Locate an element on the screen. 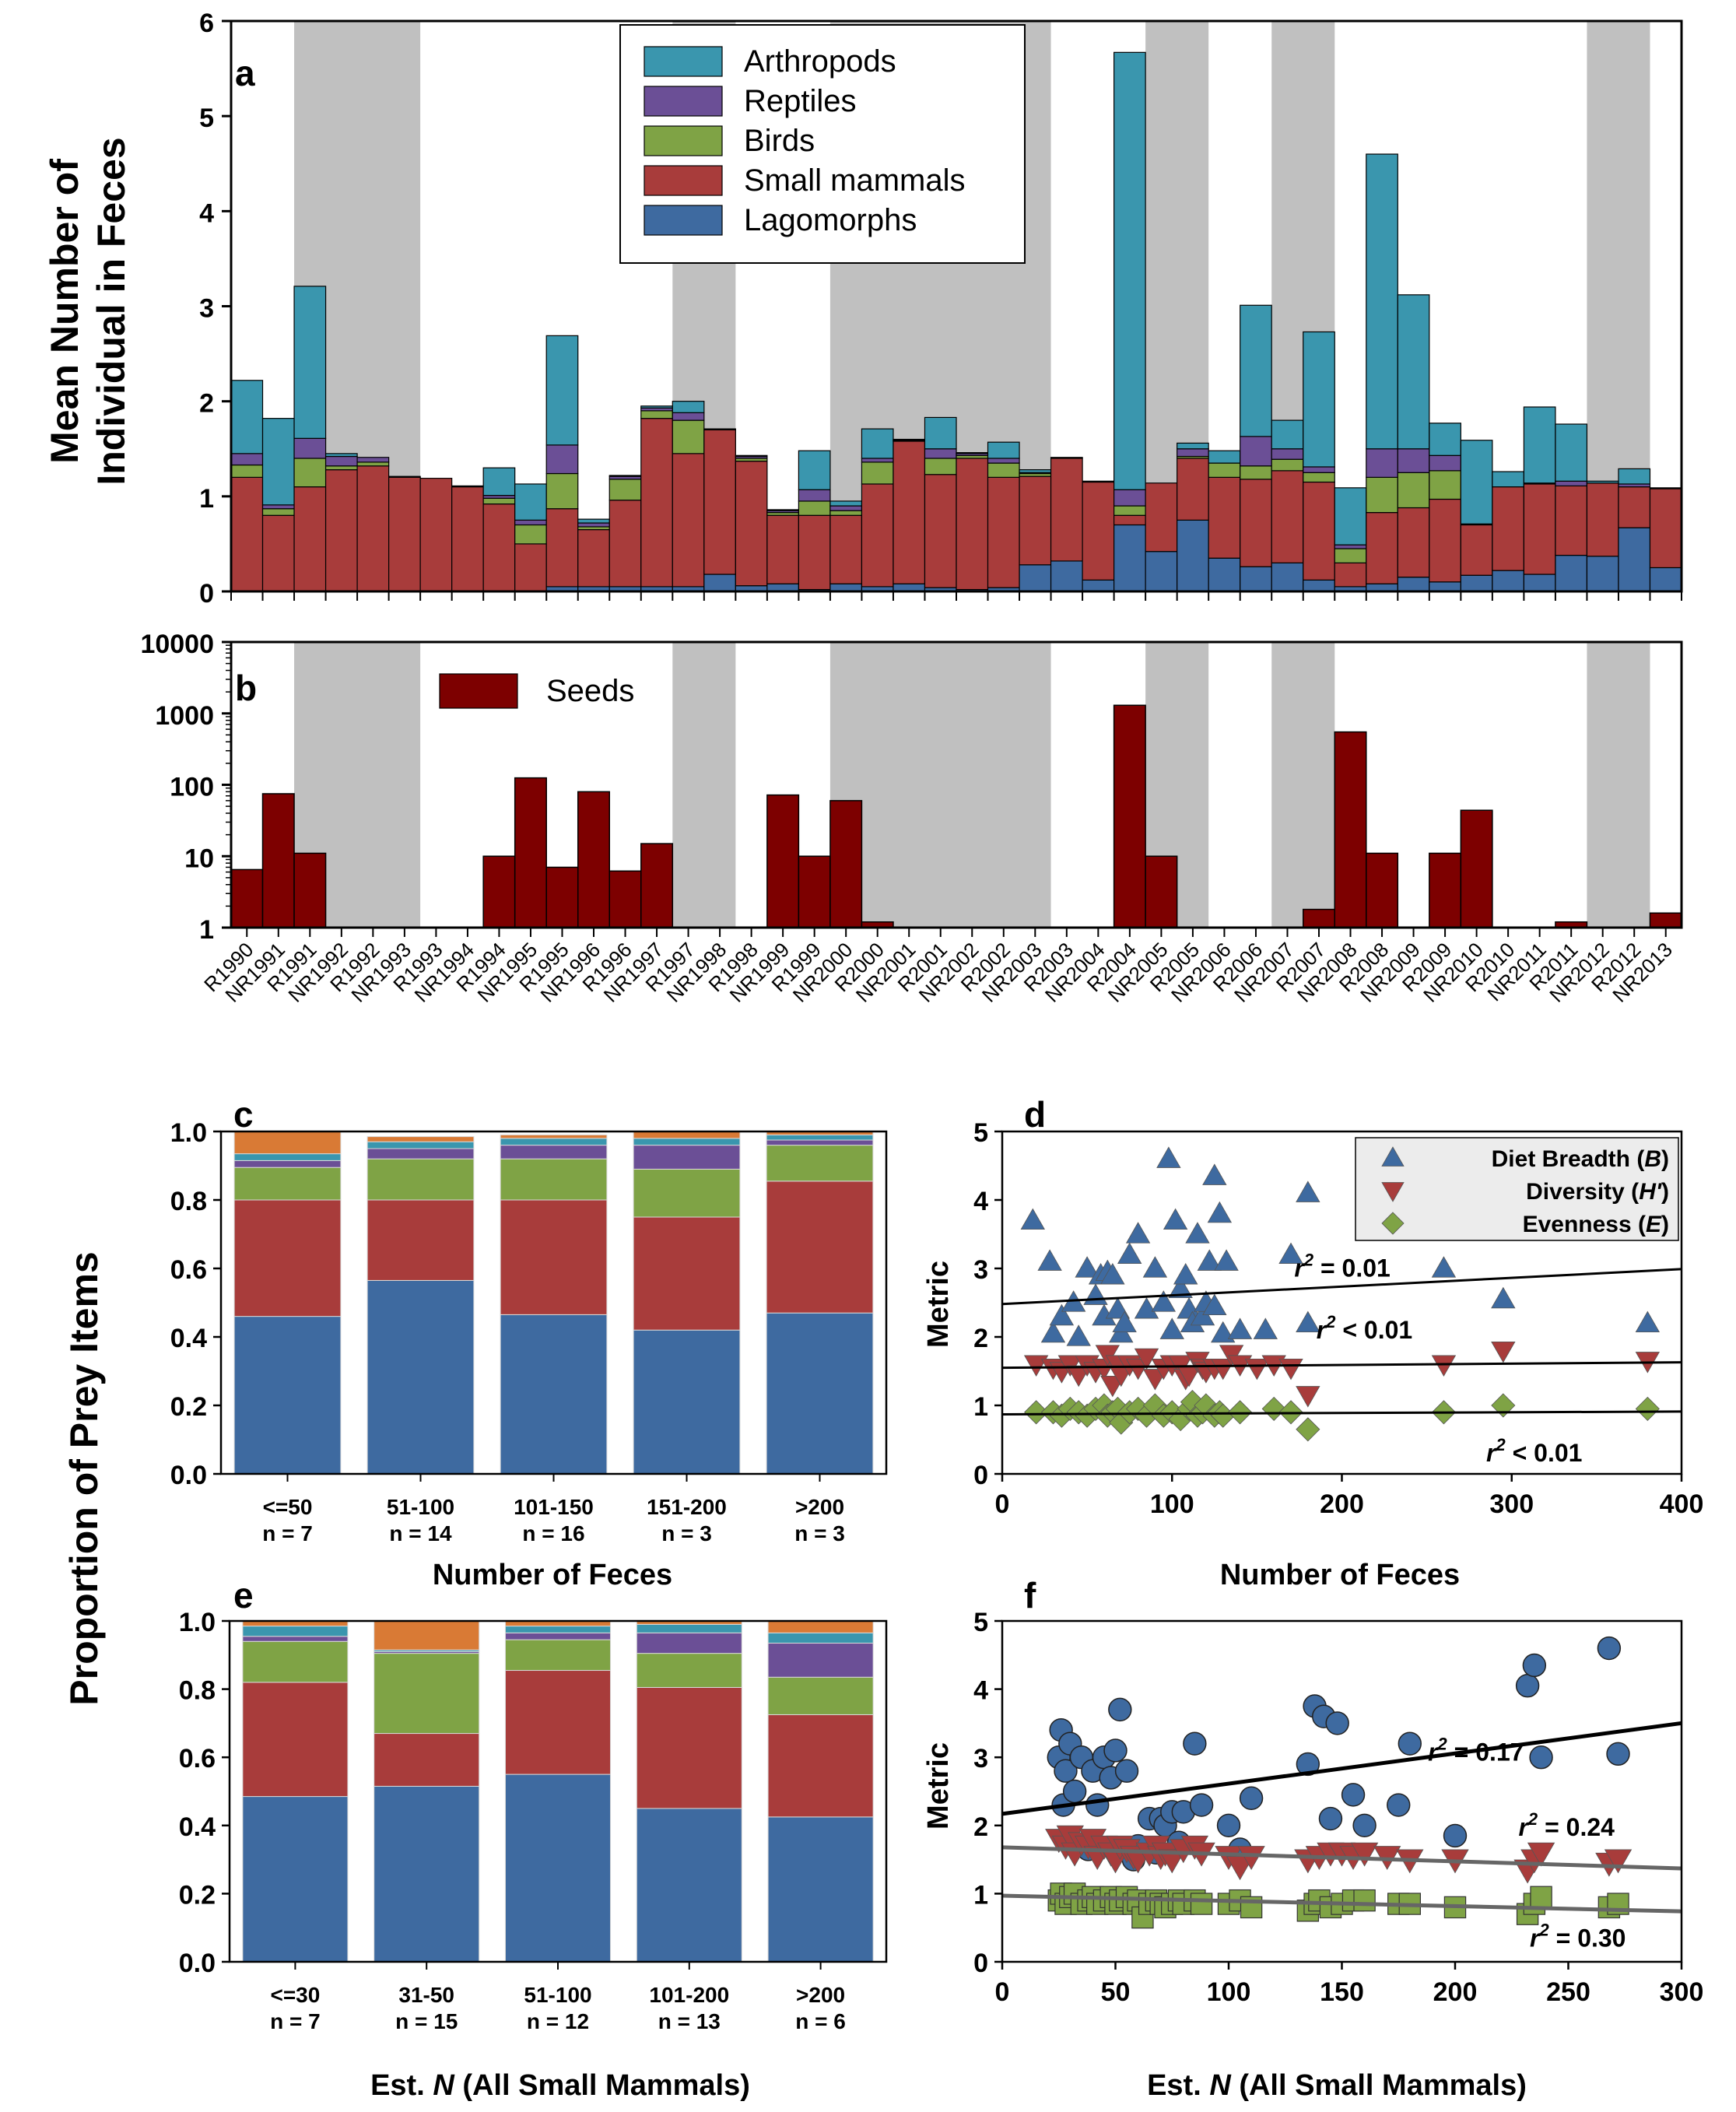 The image size is (1736, 2112). point-f-square is located at coordinates (1201, 1904).